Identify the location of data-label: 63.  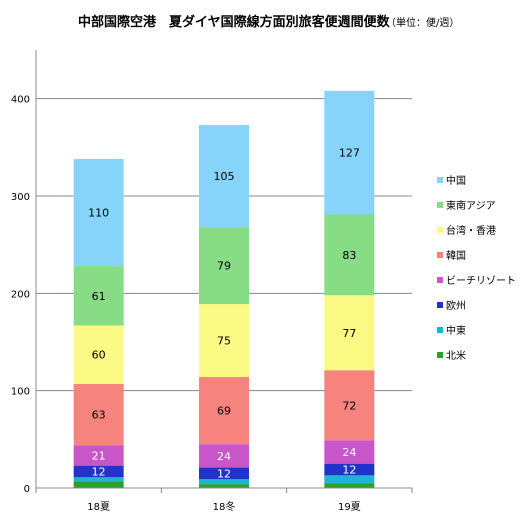
(99, 415).